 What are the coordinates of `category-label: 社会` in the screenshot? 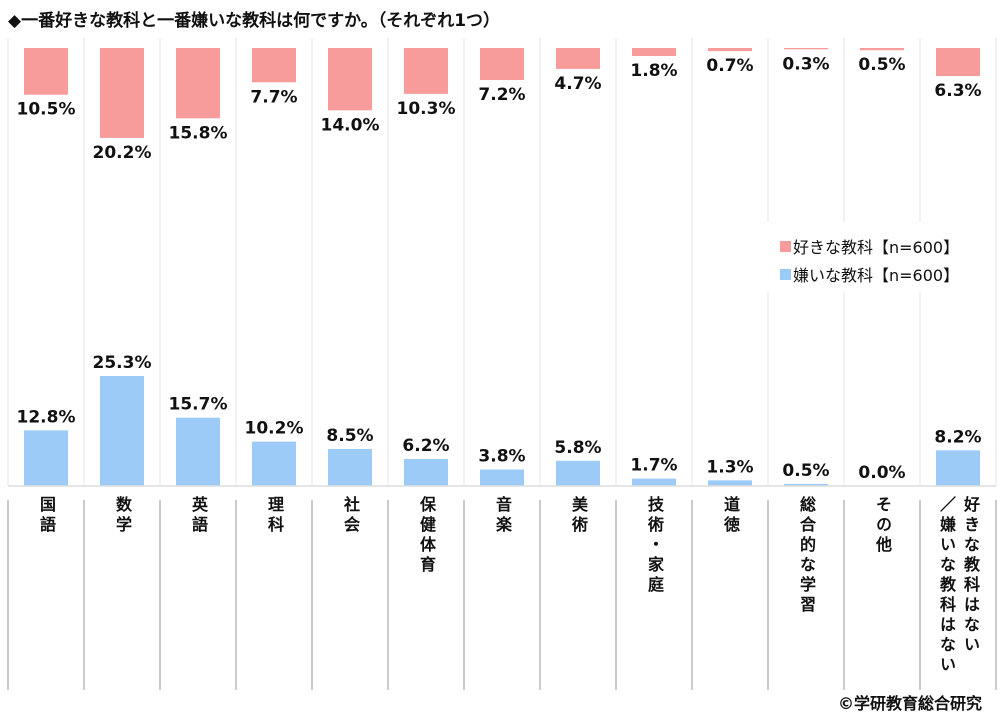 It's located at (350, 516).